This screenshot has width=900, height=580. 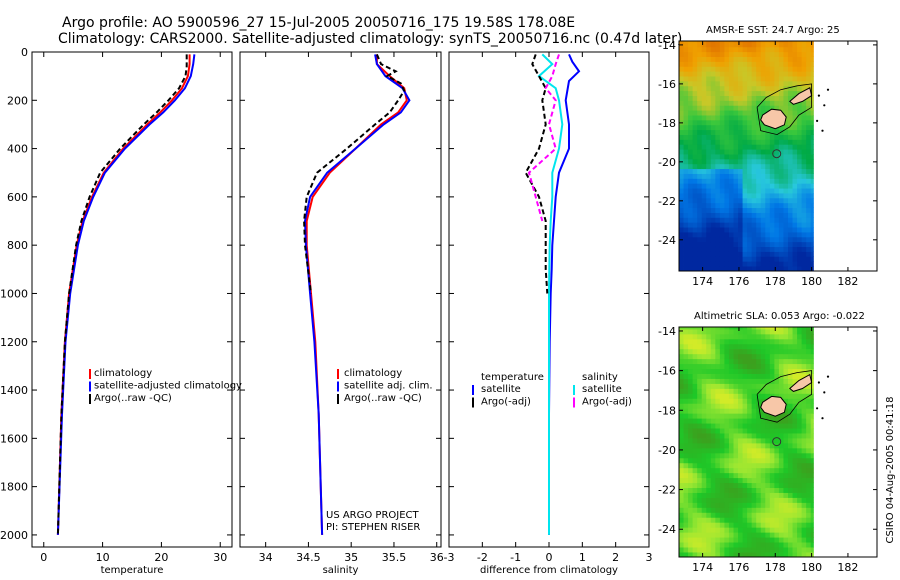 What do you see at coordinates (582, 557) in the screenshot?
I see `difference-xtick-label: 1` at bounding box center [582, 557].